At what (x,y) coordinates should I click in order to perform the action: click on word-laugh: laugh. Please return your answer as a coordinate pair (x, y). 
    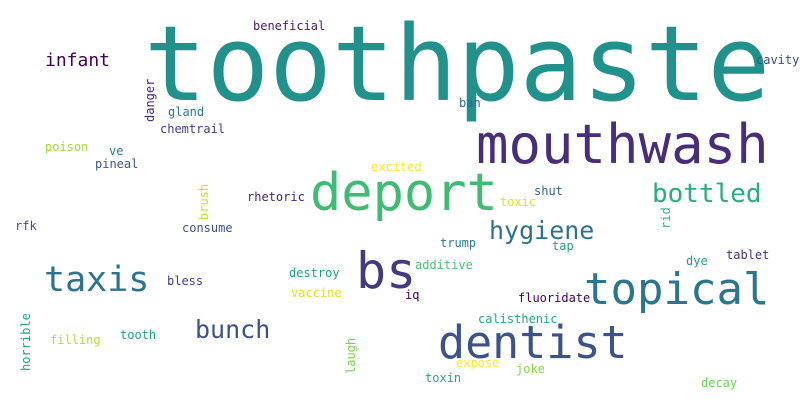
    Looking at the image, I should click on (351, 355).